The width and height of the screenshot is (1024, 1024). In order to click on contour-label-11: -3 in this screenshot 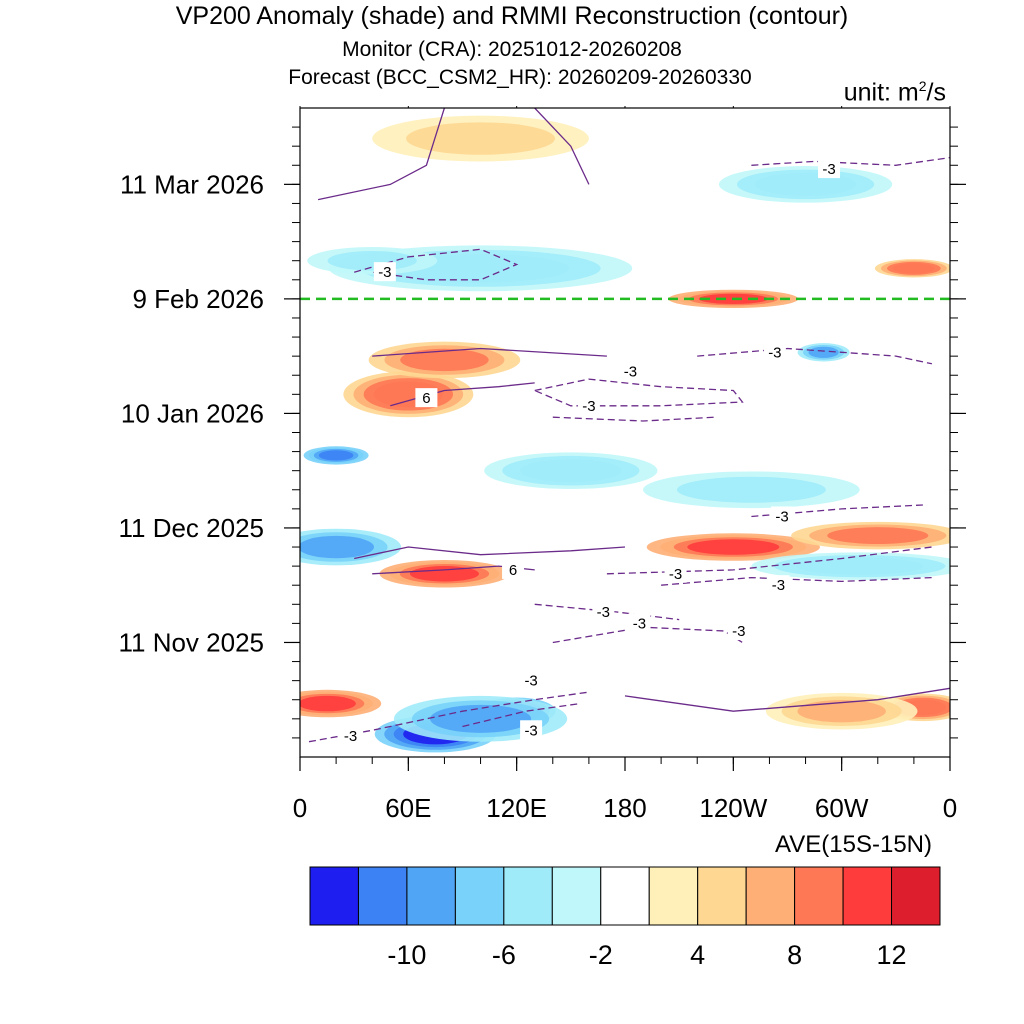, I will do `click(774, 352)`.